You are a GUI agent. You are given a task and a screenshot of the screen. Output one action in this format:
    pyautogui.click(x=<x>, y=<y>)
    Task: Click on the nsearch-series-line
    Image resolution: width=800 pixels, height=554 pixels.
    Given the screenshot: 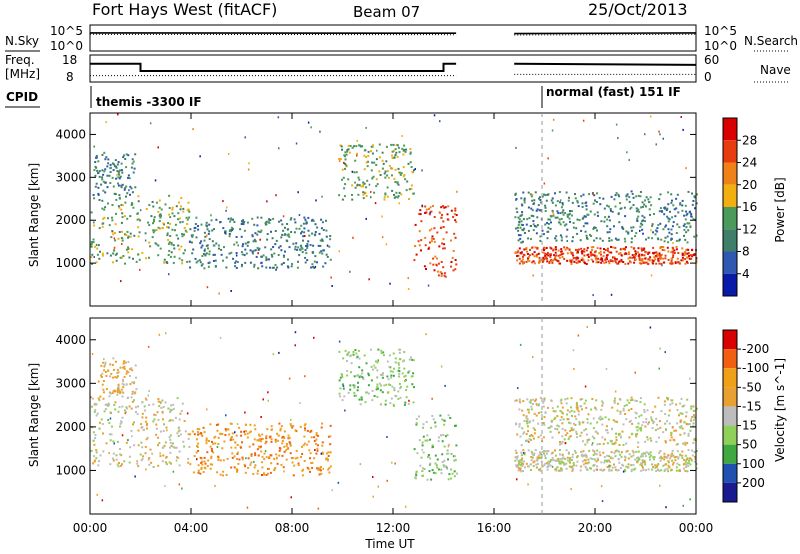 What is the action you would take?
    pyautogui.click(x=393, y=34)
    